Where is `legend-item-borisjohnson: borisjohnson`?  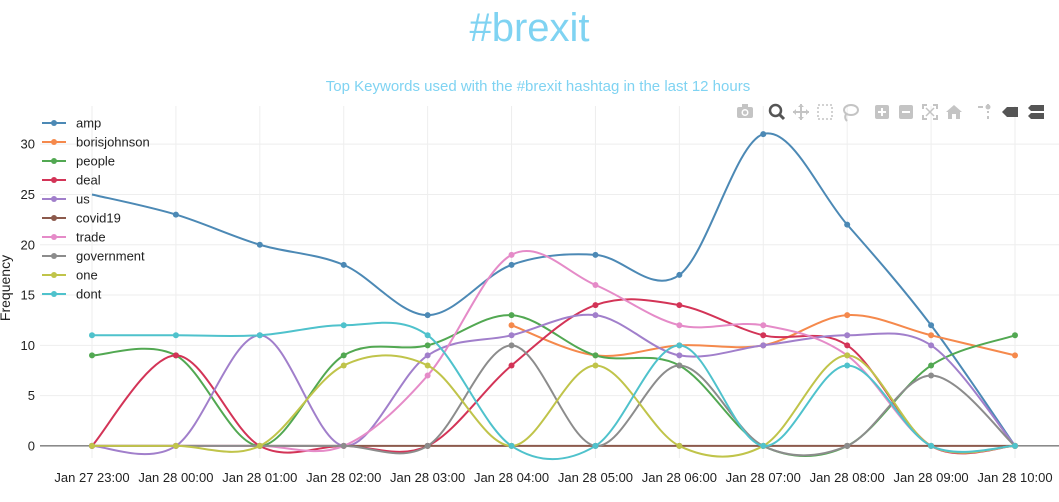 legend-item-borisjohnson: borisjohnson is located at coordinates (96, 142).